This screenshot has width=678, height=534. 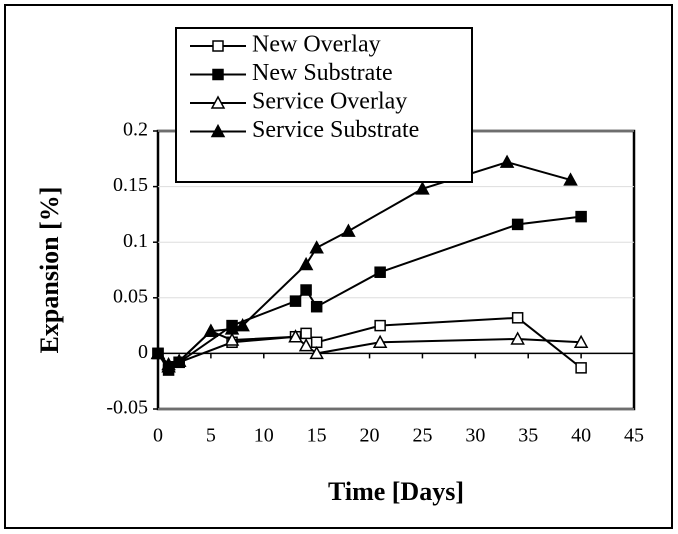 What do you see at coordinates (370, 436) in the screenshot?
I see `x-tick-label: 20` at bounding box center [370, 436].